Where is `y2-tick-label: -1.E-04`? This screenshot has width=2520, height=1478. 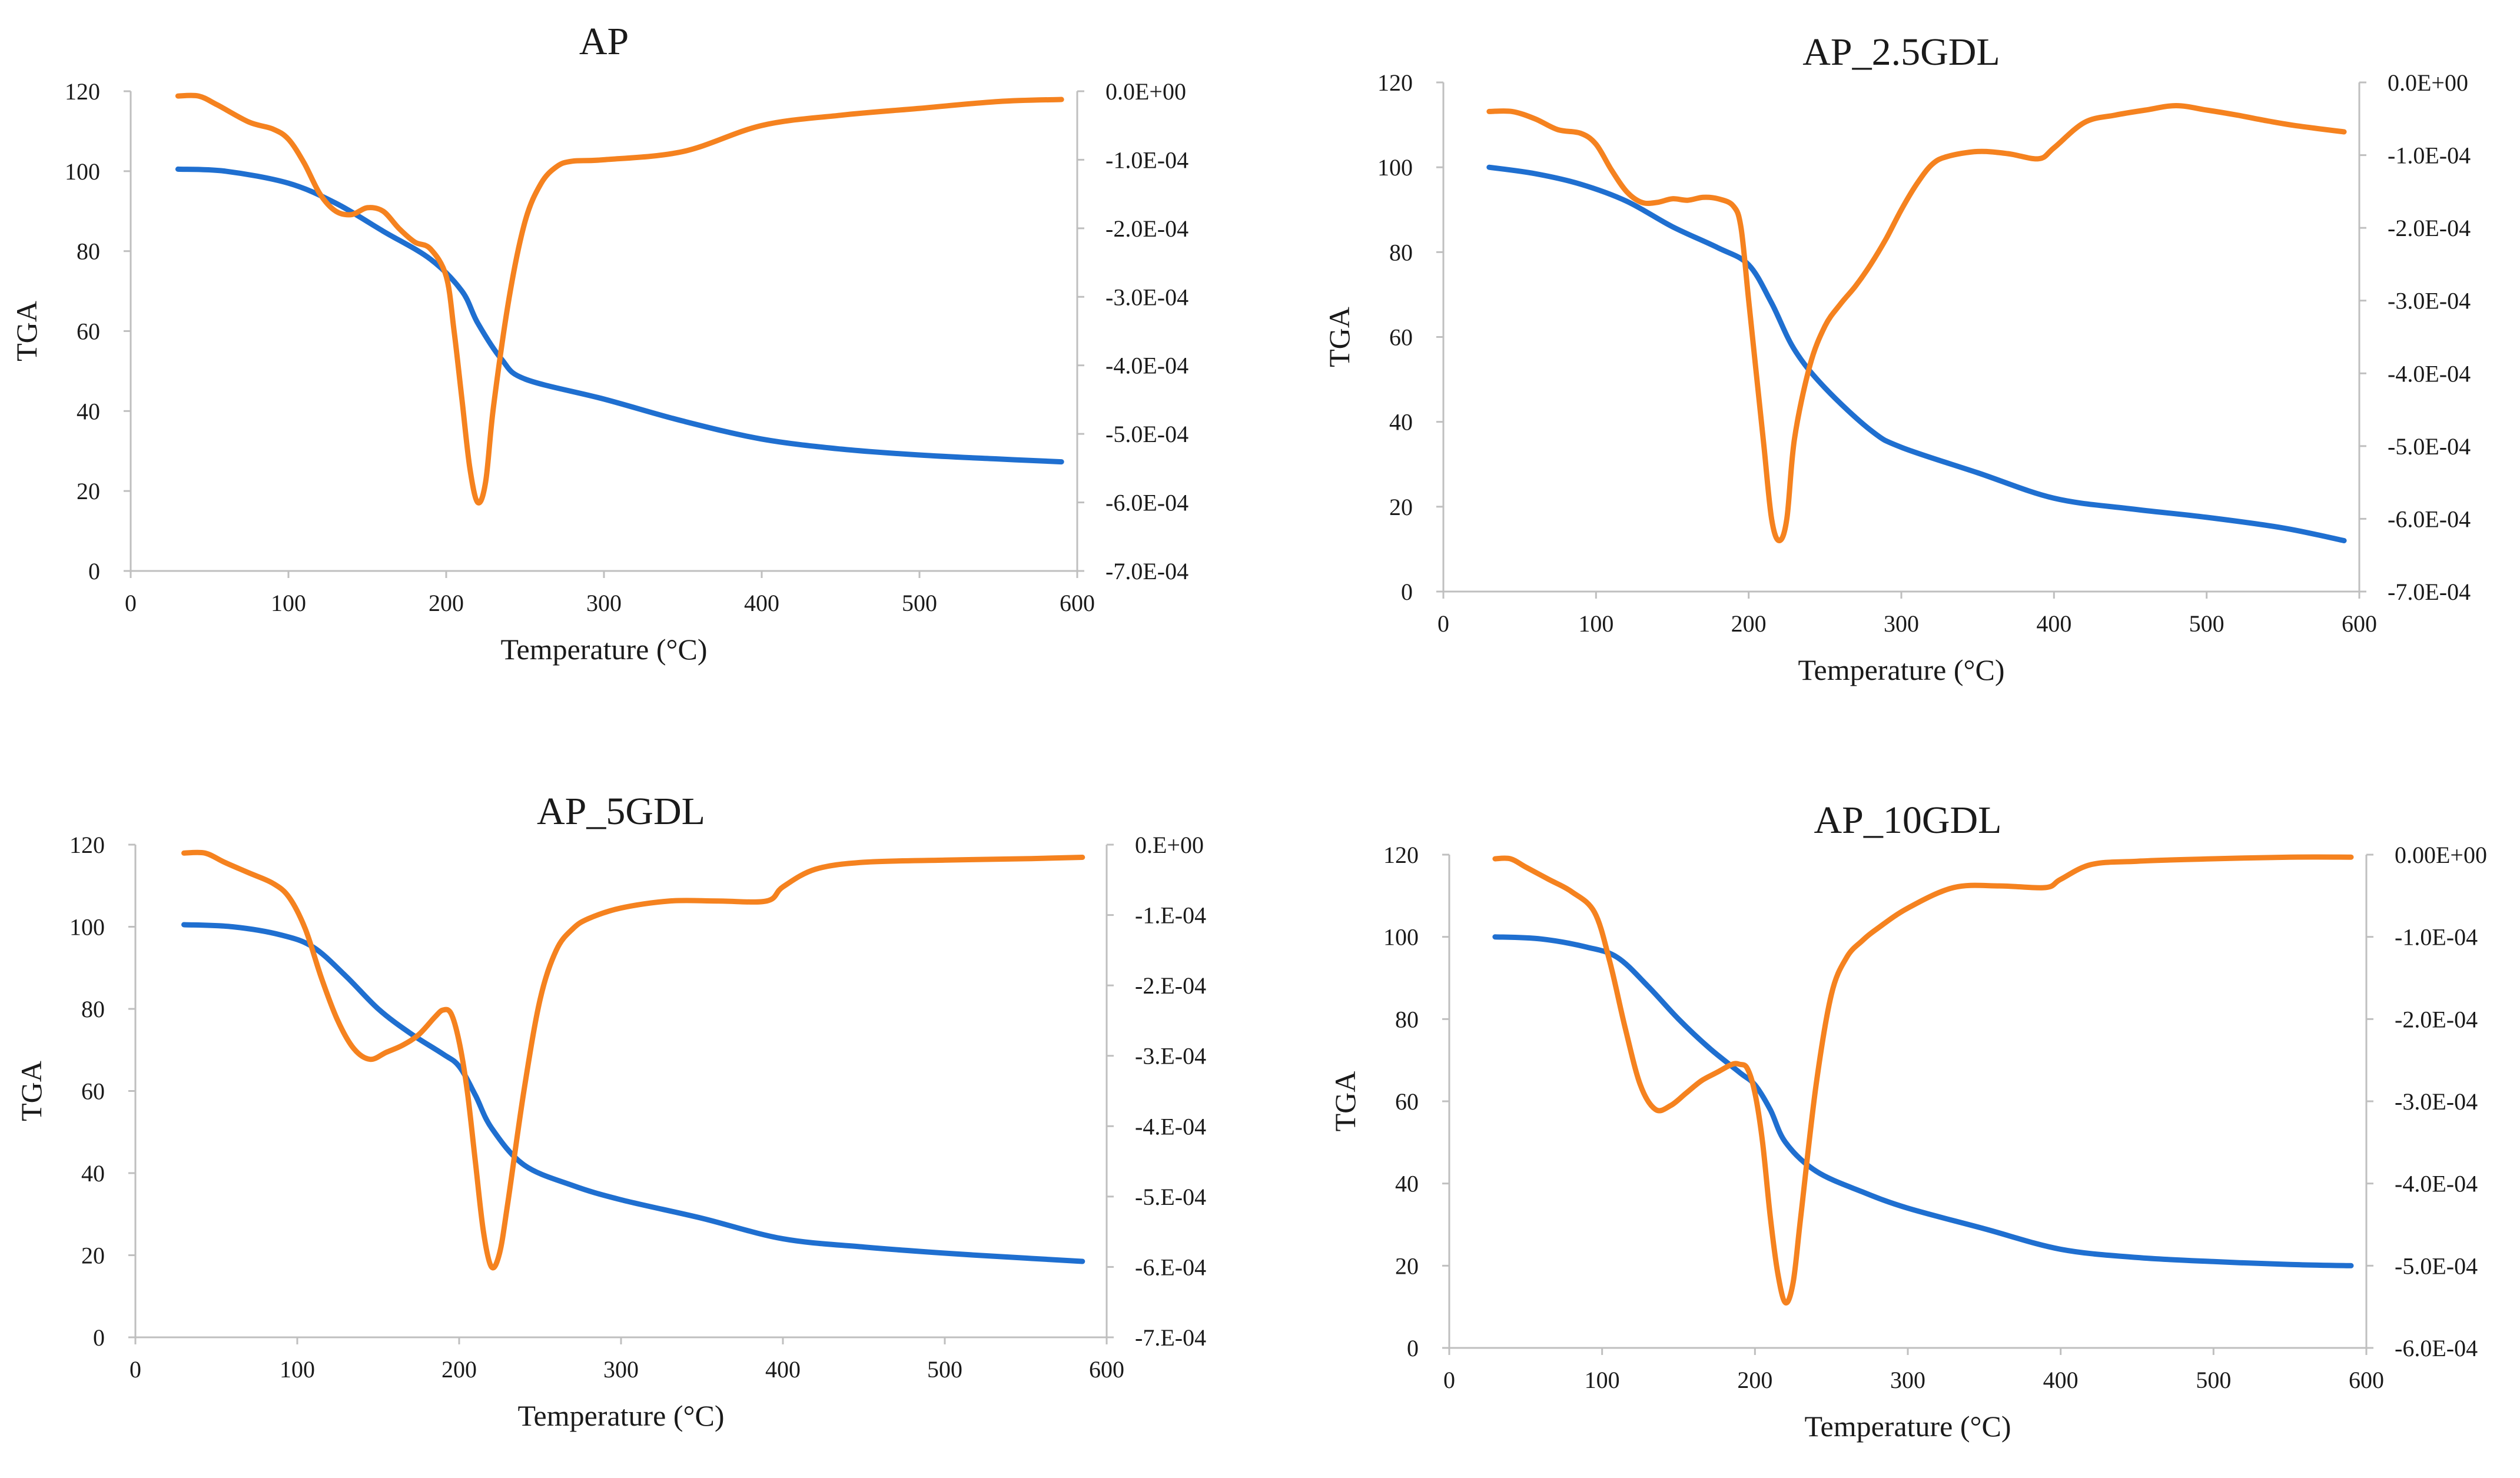 y2-tick-label: -1.E-04 is located at coordinates (1170, 915).